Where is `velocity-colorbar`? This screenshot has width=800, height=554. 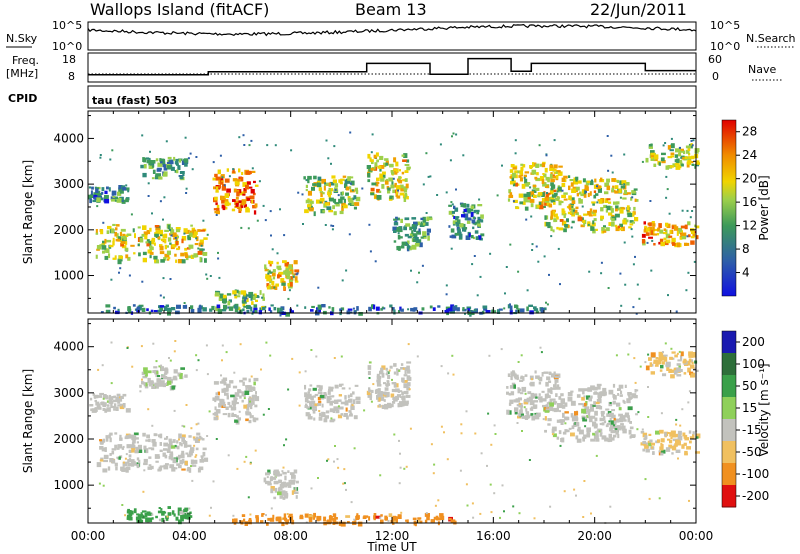 velocity-colorbar is located at coordinates (729, 419).